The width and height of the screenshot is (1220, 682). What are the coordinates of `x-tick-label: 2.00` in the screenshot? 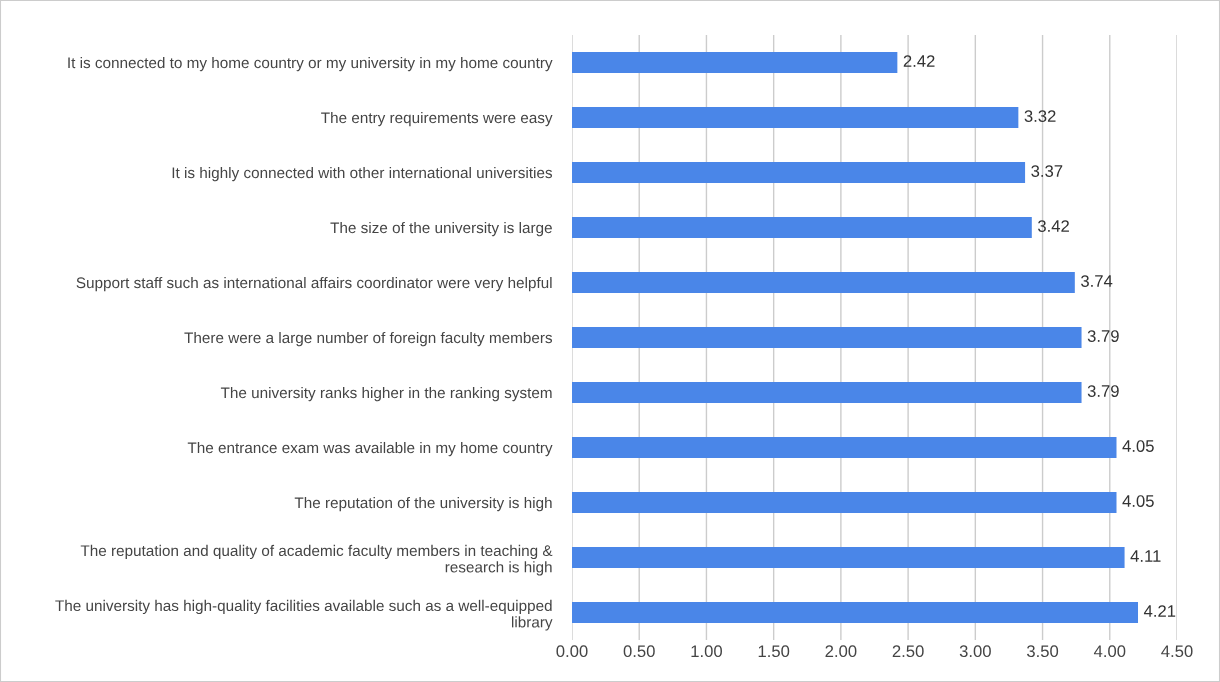 It's located at (841, 651).